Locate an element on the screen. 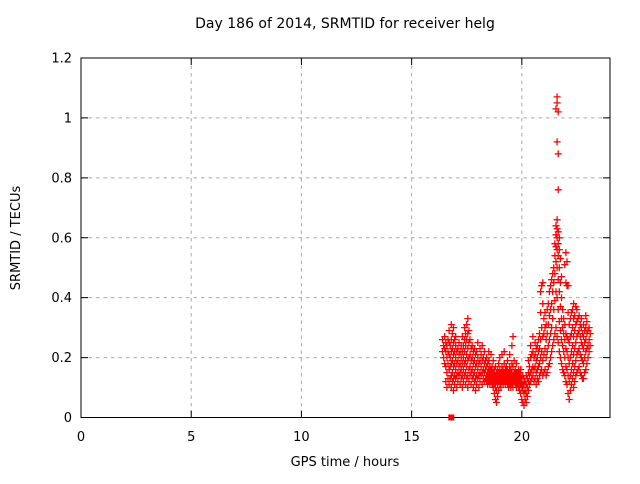 This screenshot has height=484, width=640. y-axis-label: SRMTID / TECUs is located at coordinates (16, 238).